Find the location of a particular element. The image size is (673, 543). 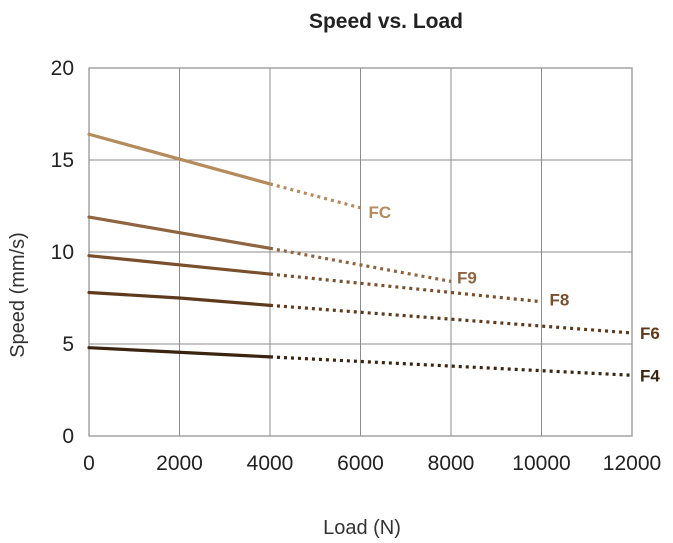

series-fc: FC is located at coordinates (239, 177).